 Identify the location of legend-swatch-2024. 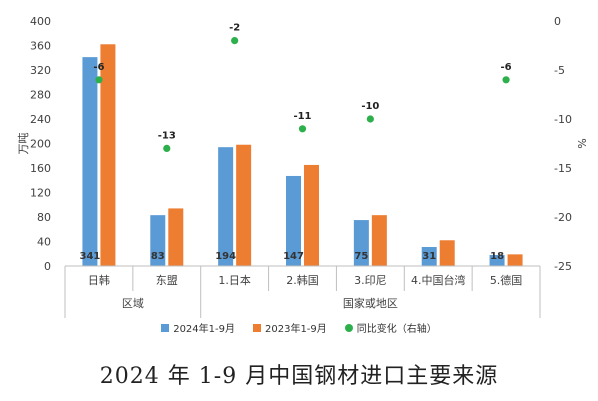
(165, 327).